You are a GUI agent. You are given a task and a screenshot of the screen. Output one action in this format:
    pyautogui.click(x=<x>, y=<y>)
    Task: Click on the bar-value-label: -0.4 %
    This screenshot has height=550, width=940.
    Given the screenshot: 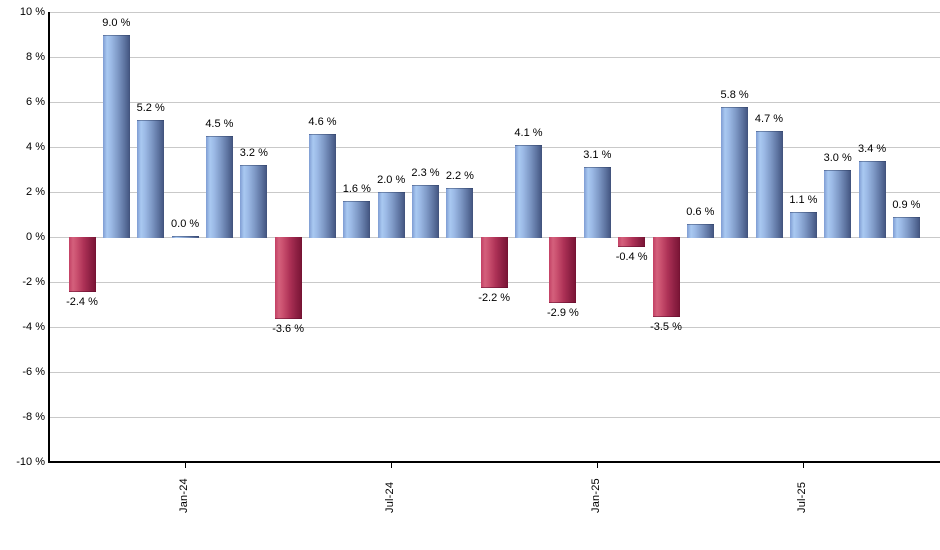 What is the action you would take?
    pyautogui.click(x=631, y=257)
    